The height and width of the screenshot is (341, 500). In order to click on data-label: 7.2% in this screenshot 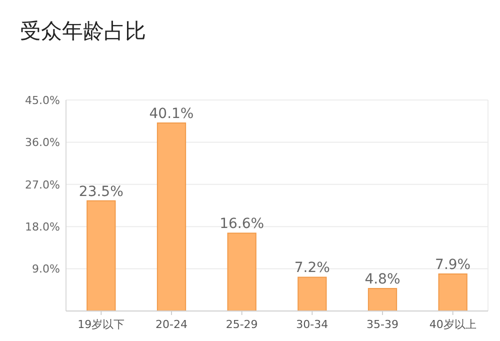, I will do `click(312, 268)`.